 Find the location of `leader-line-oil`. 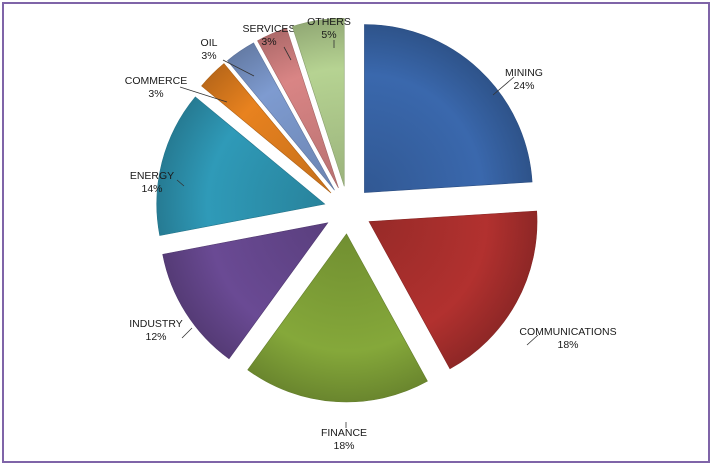

leader-line-oil is located at coordinates (238, 68).